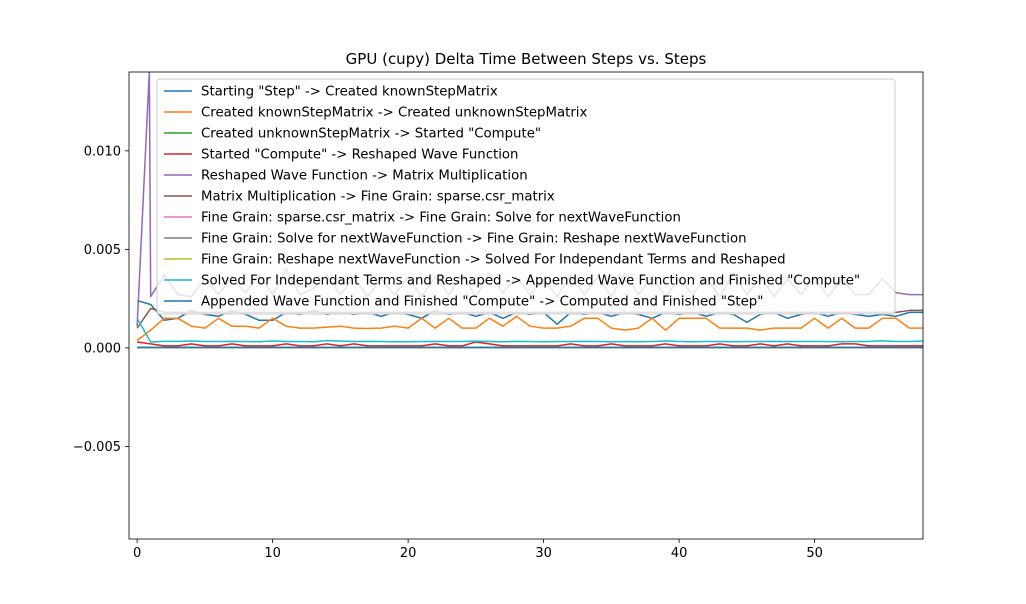  Describe the element at coordinates (272, 553) in the screenshot. I see `x-tick-label: 10` at that location.